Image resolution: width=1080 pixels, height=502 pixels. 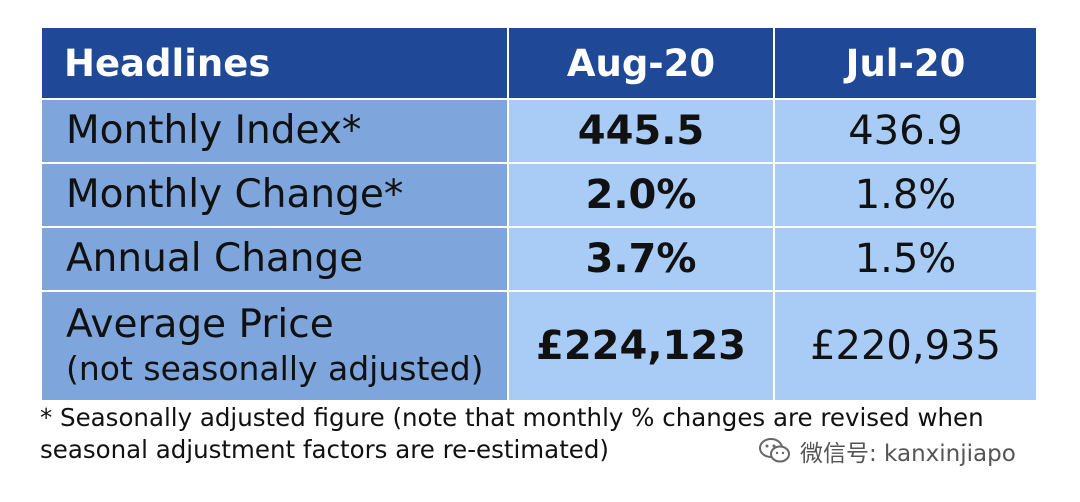 What do you see at coordinates (905, 131) in the screenshot?
I see `value-jul-monthly-index: 436.9` at bounding box center [905, 131].